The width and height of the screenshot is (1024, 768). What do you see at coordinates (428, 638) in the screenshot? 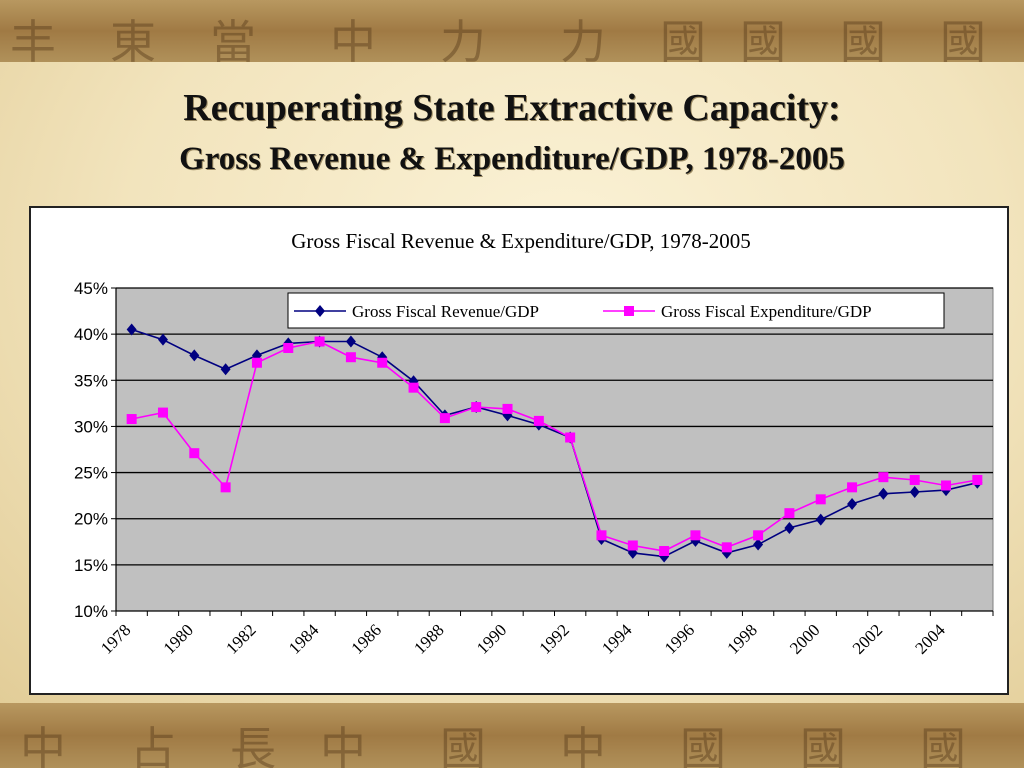
I see `x-tick-label: 1988` at bounding box center [428, 638].